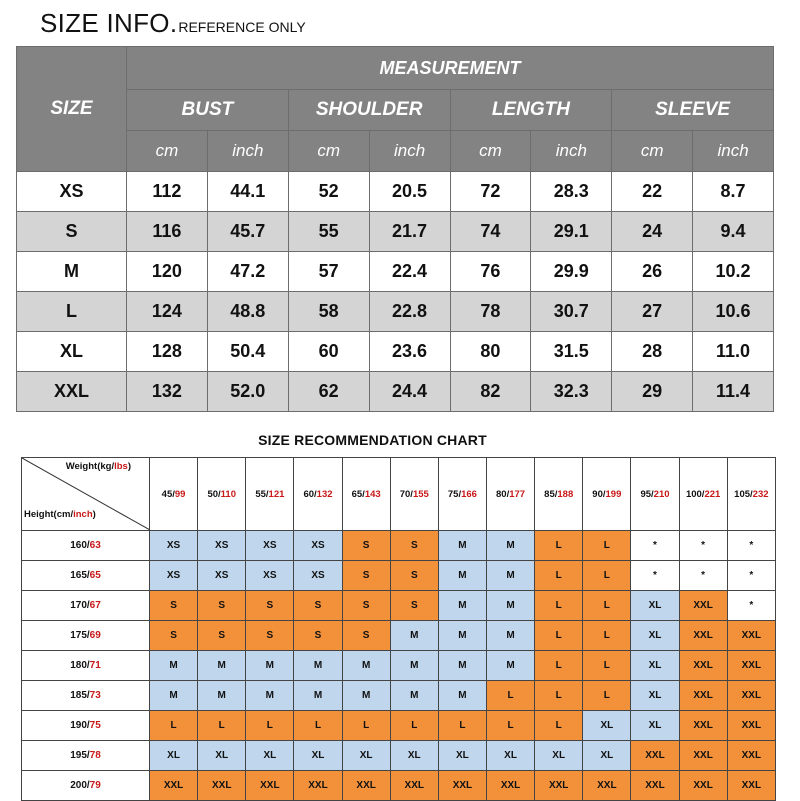 Image resolution: width=800 pixels, height=801 pixels. I want to click on measurement-cell: 11.0, so click(733, 351).